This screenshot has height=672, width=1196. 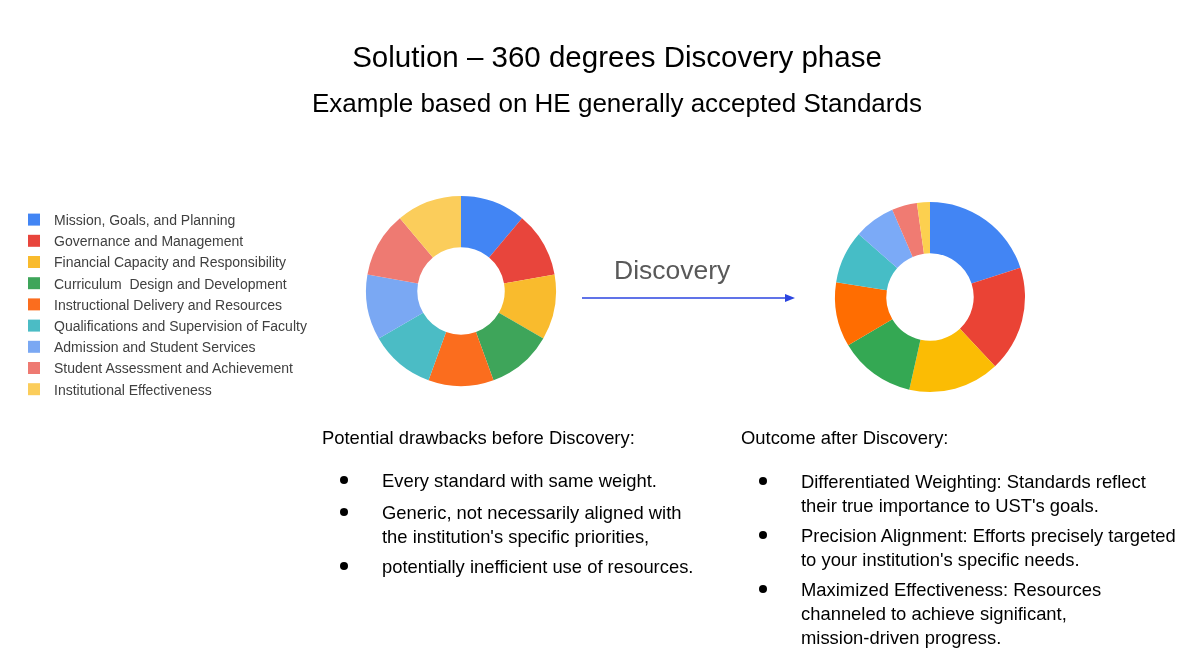 I want to click on text: Maximized Effectiveness: Resources channeled to achieve significant, mission-driven progress., so click(x=951, y=613).